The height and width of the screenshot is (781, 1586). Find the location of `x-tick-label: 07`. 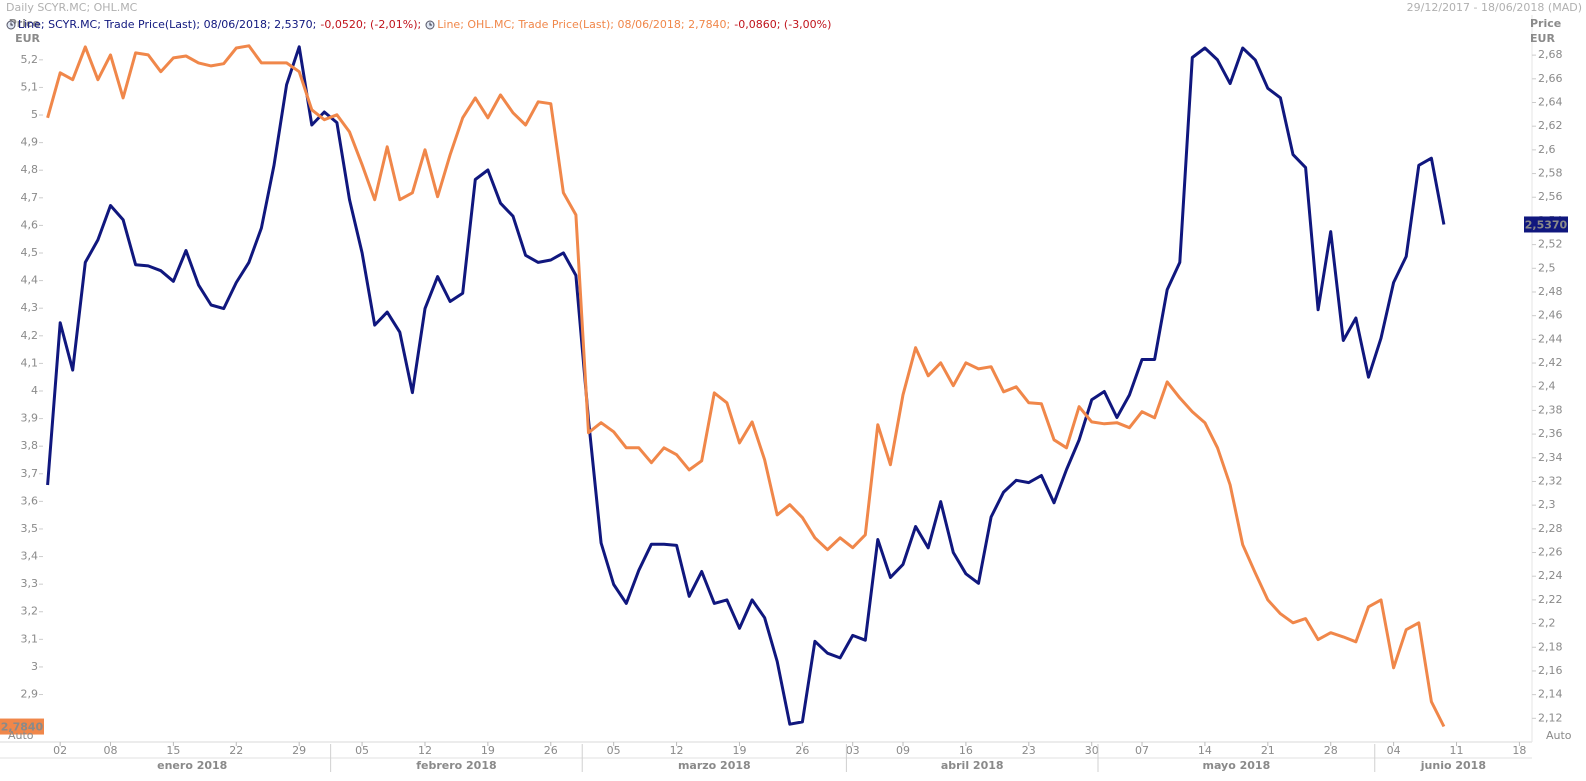

x-tick-label: 07 is located at coordinates (1142, 750).